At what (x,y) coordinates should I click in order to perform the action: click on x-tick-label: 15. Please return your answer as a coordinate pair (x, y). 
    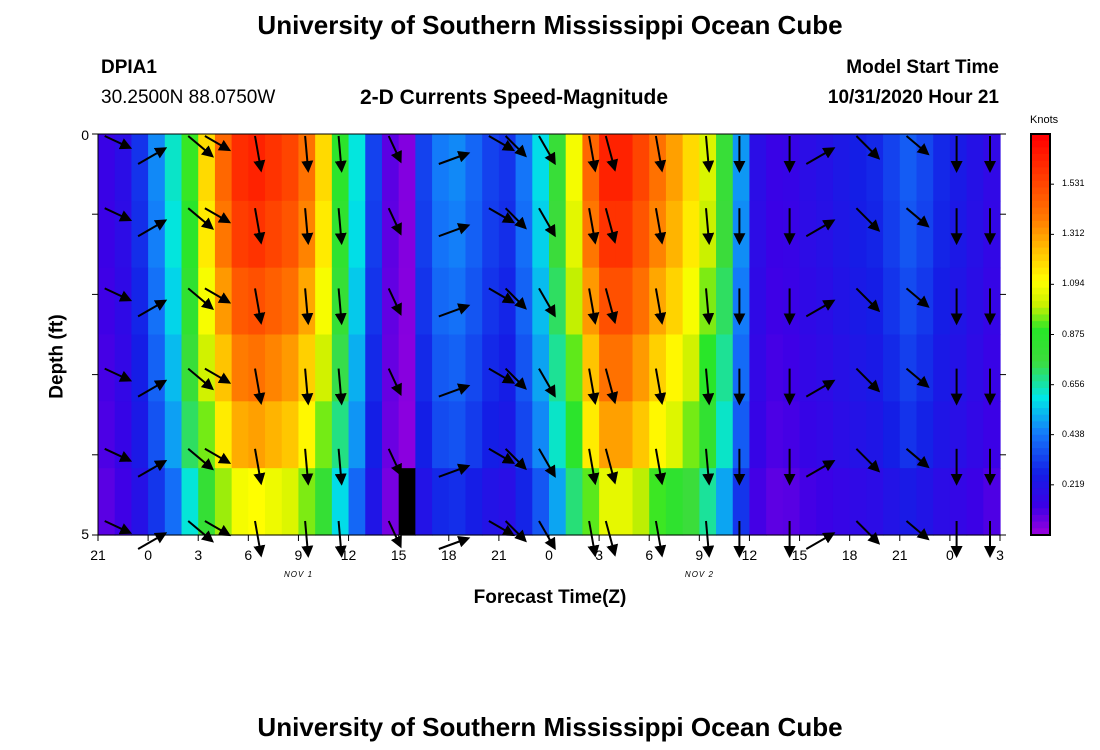
    Looking at the image, I should click on (398, 555).